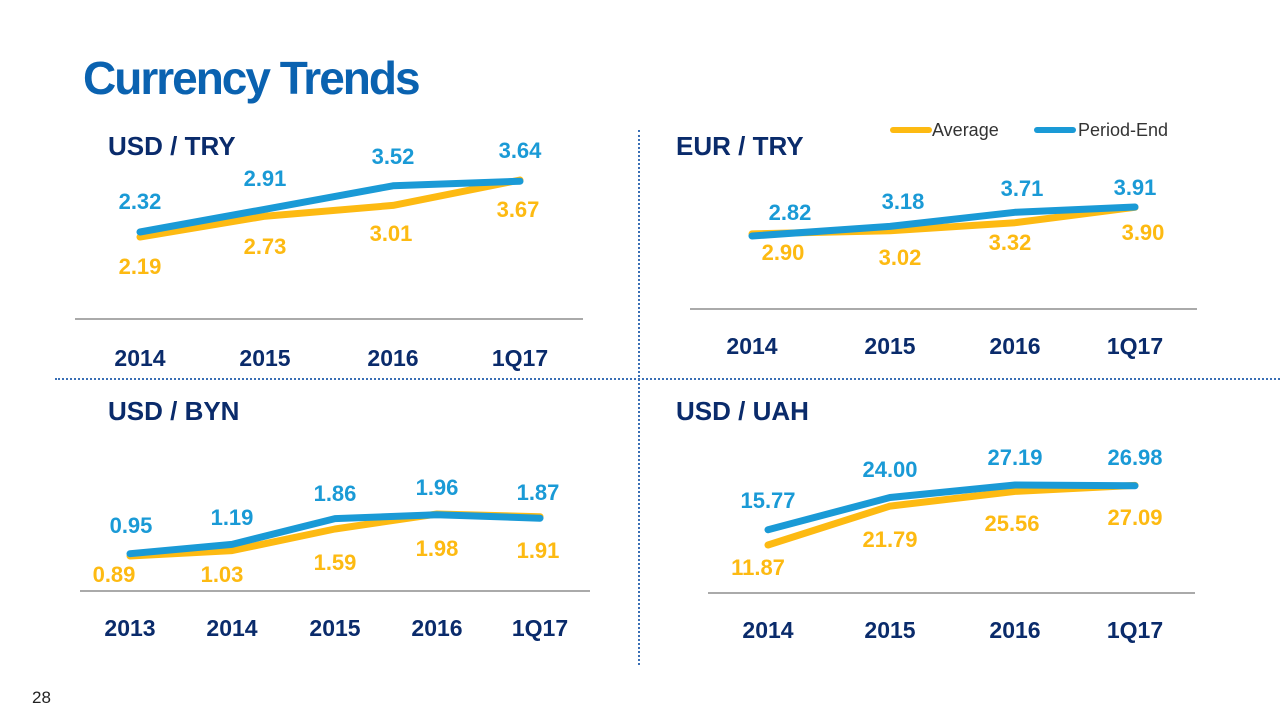 Image resolution: width=1280 pixels, height=720 pixels. I want to click on chart-1-tick-label: 2016, so click(392, 358).